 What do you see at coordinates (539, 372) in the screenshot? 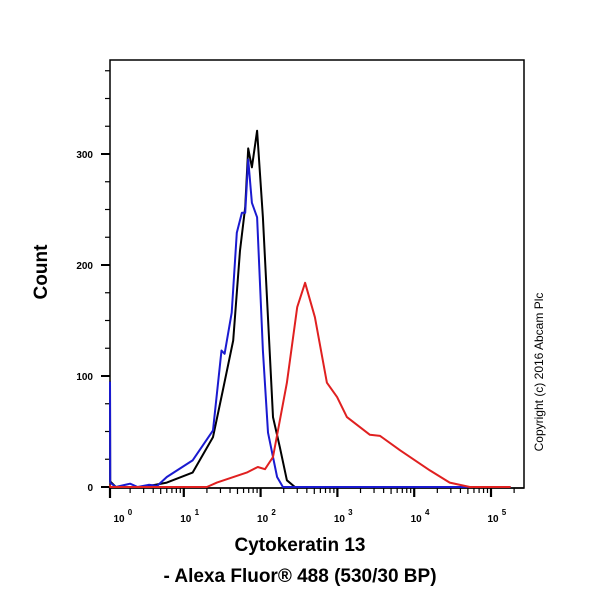
I see `copyright-text: Copyright (c) 2016 Abcam Plc` at bounding box center [539, 372].